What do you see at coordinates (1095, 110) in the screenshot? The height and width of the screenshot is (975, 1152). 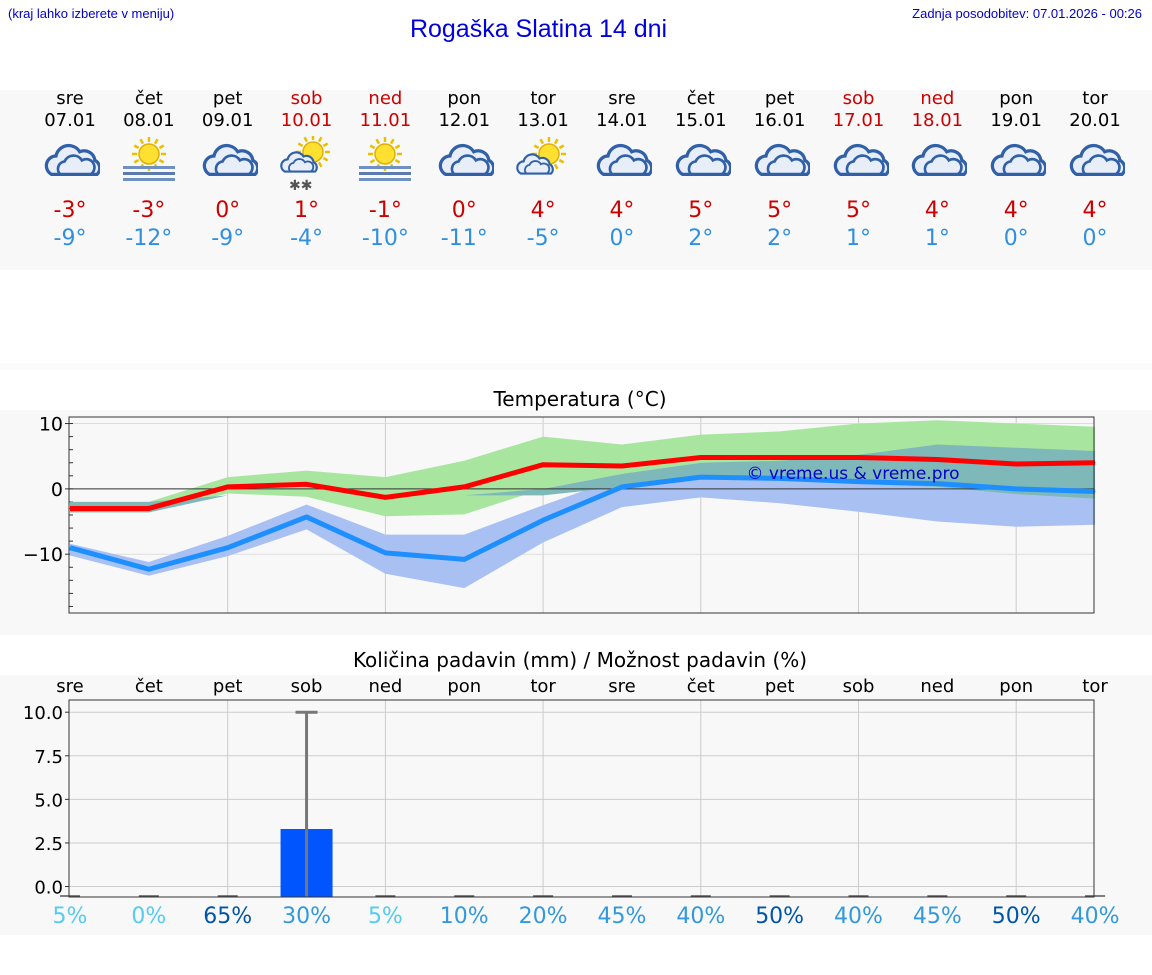 I see `day-column: tor 20.01` at bounding box center [1095, 110].